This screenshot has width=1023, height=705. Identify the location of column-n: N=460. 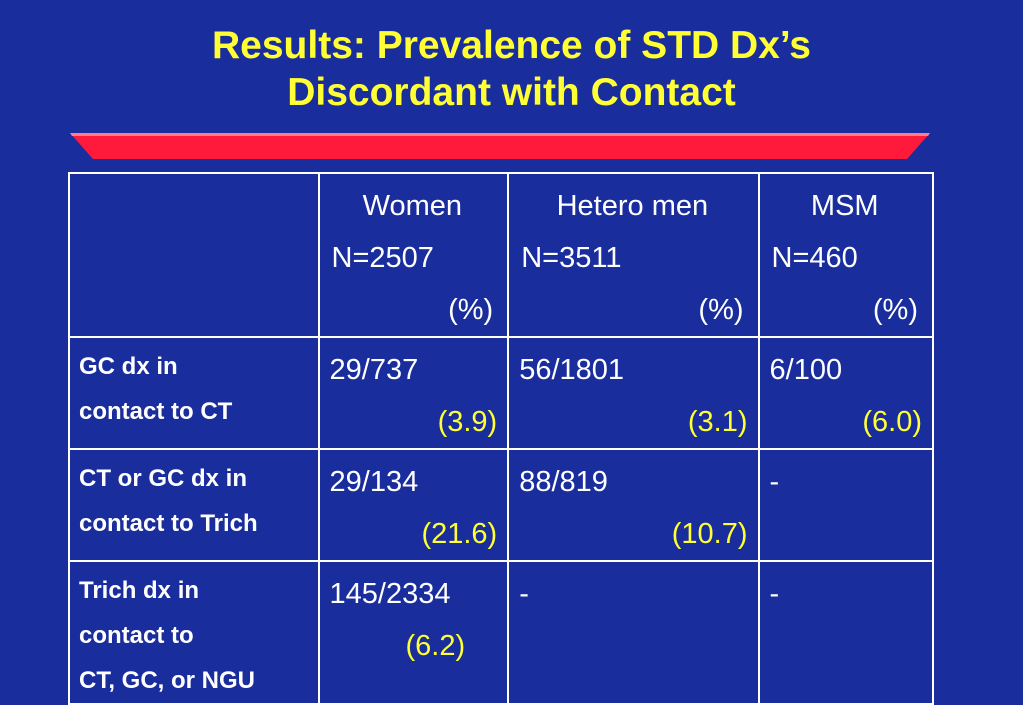
(814, 258).